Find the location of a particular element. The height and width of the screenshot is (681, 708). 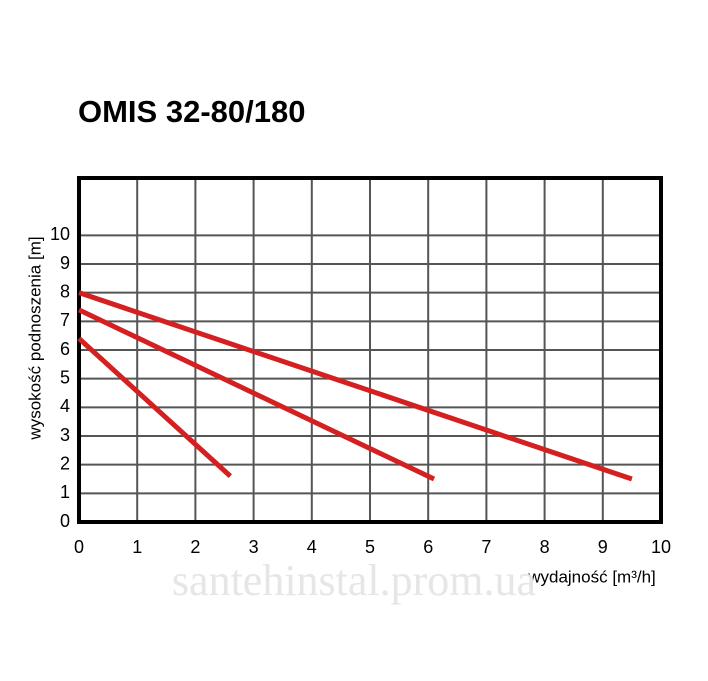

x-tick-label: 7 is located at coordinates (486, 547).